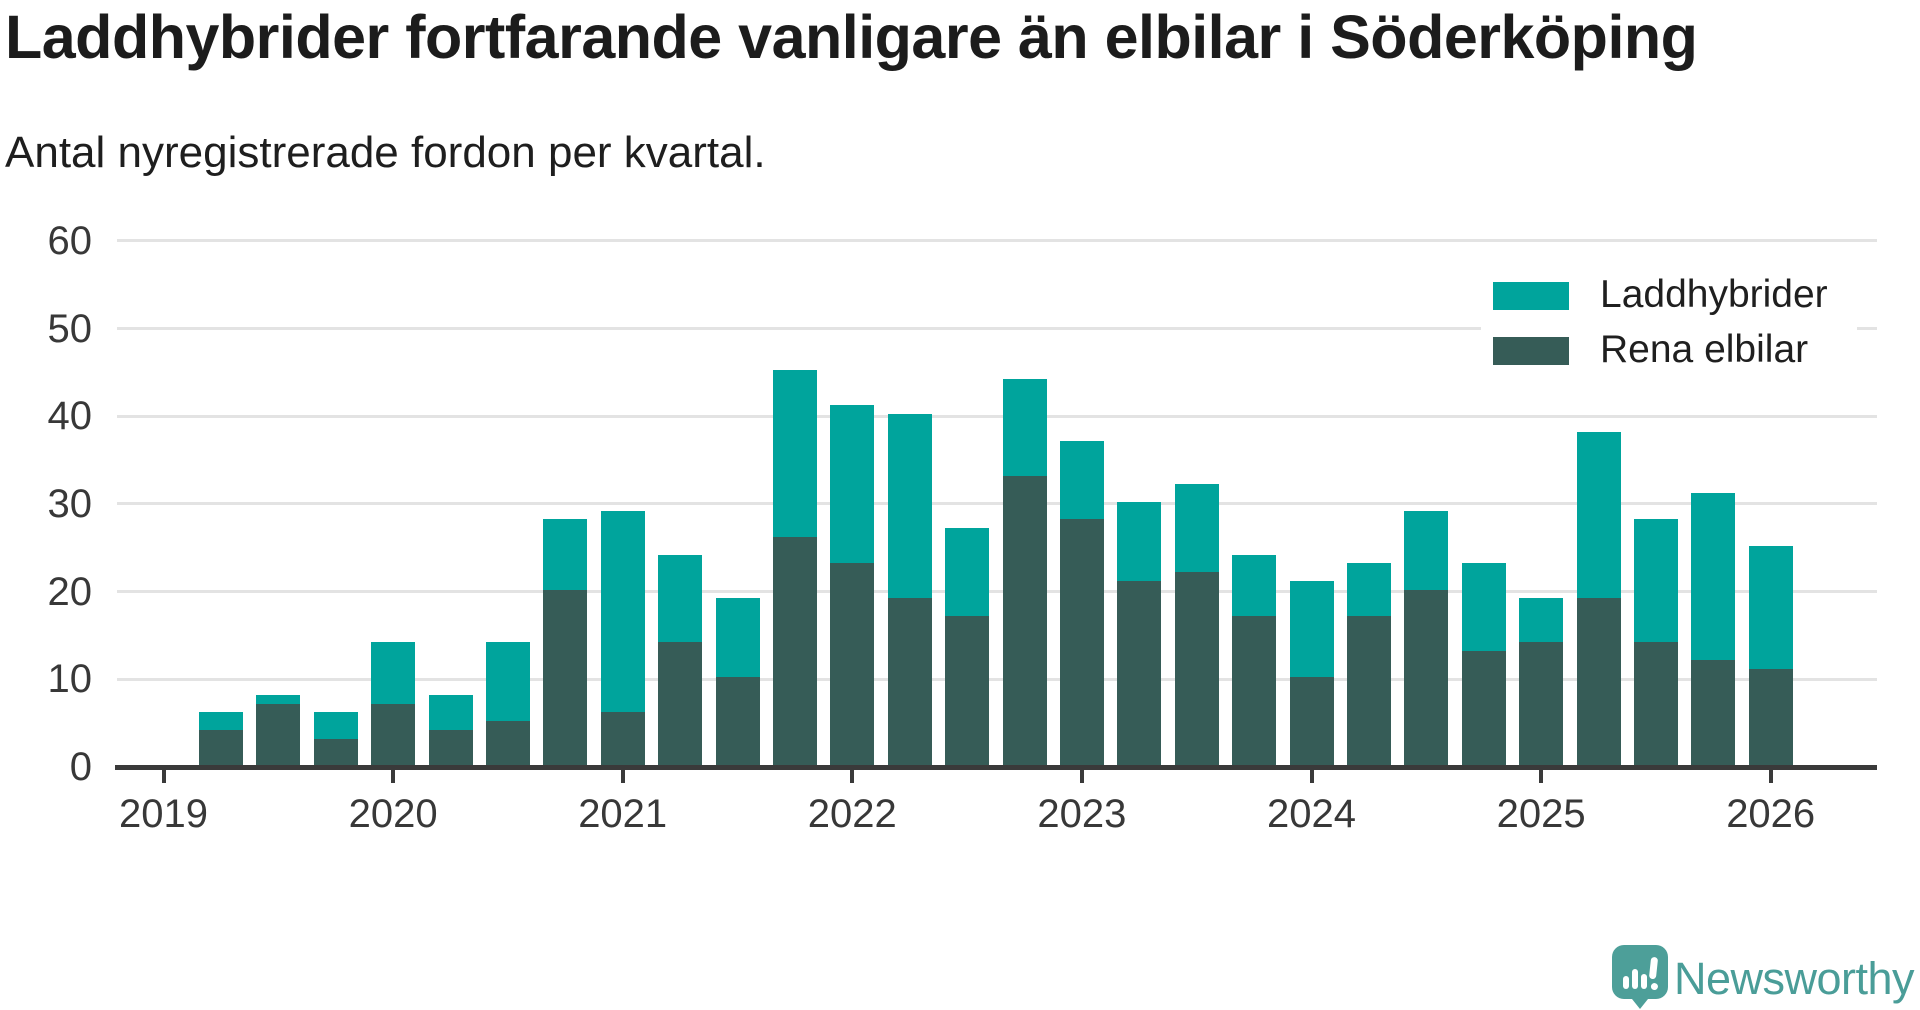 The width and height of the screenshot is (1920, 1010). What do you see at coordinates (450, 747) in the screenshot?
I see `bar-segment-rena-elbilar-2020-q2` at bounding box center [450, 747].